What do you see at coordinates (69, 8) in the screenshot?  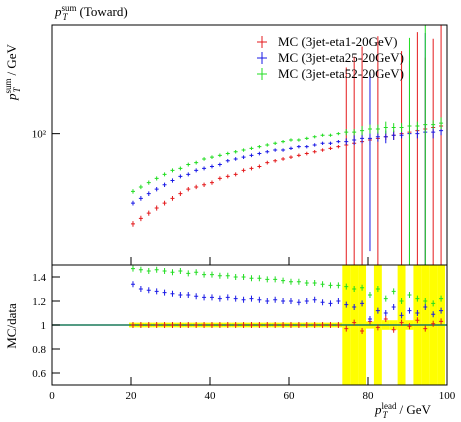 I see `superscript: sum` at bounding box center [69, 8].